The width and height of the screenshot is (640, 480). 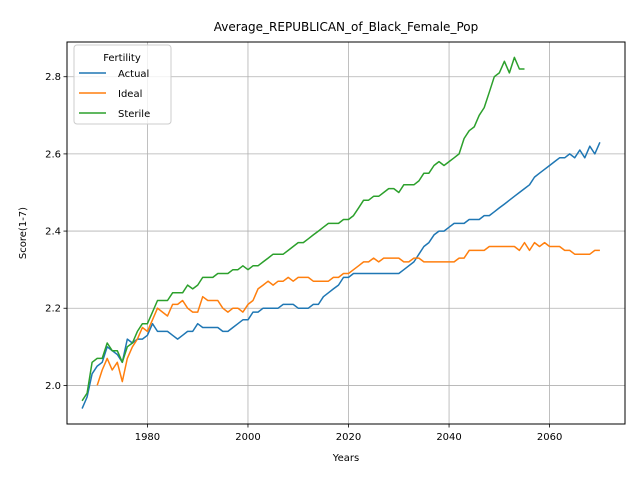 I want to click on legend: Fertility Actual Ideal Sterile, so click(x=122, y=84).